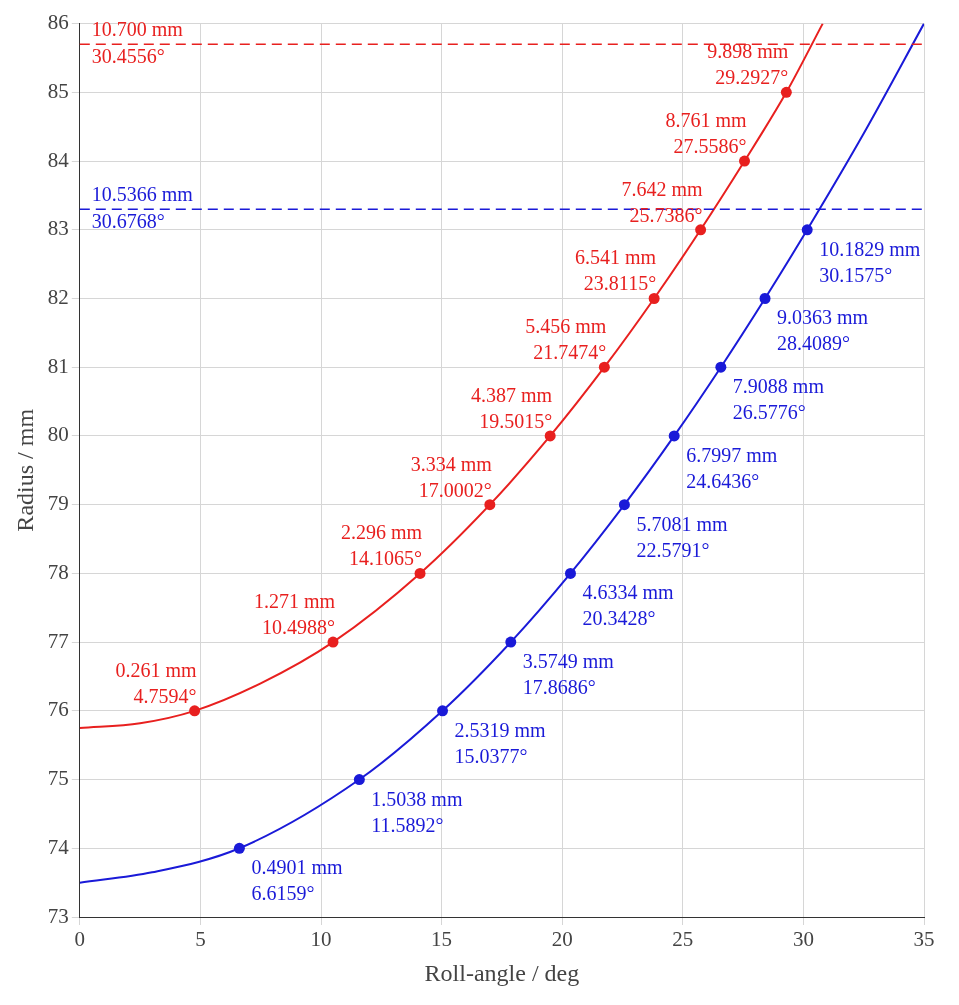  Describe the element at coordinates (137, 43) in the screenshot. I see `ref-line-label: 10.700 mm 30.4556°` at that location.